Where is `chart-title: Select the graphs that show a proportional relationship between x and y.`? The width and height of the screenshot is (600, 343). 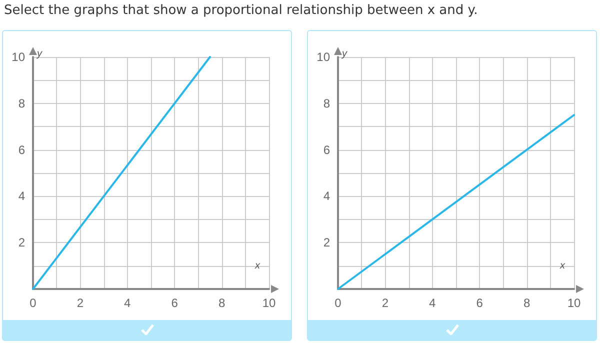
chart-title: Select the graphs that show a proportional relationship between x and y. is located at coordinates (241, 10).